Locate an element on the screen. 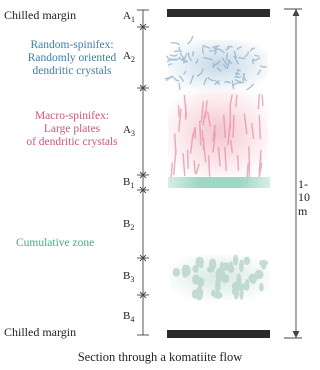 Image resolution: width=320 pixels, height=370 pixels. zone-label-a3: A3 is located at coordinates (129, 131).